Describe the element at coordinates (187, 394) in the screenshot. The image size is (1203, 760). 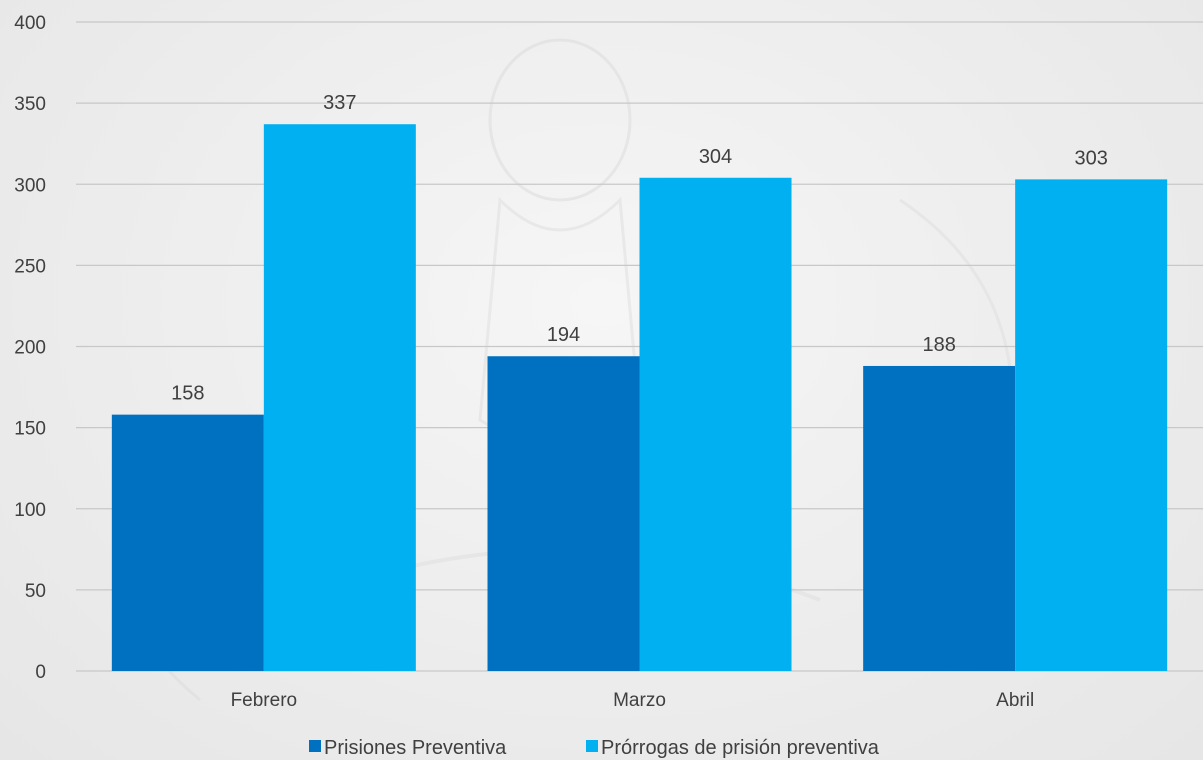
I see `data-label: 158` at that location.